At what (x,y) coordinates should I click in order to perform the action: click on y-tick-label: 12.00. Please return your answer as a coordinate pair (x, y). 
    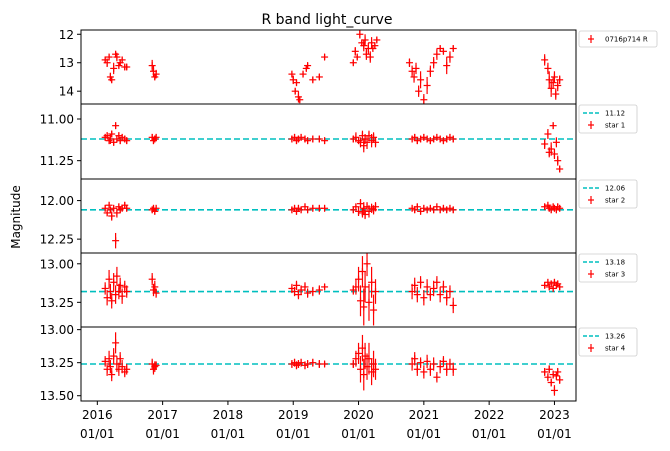
    Looking at the image, I should click on (57, 201).